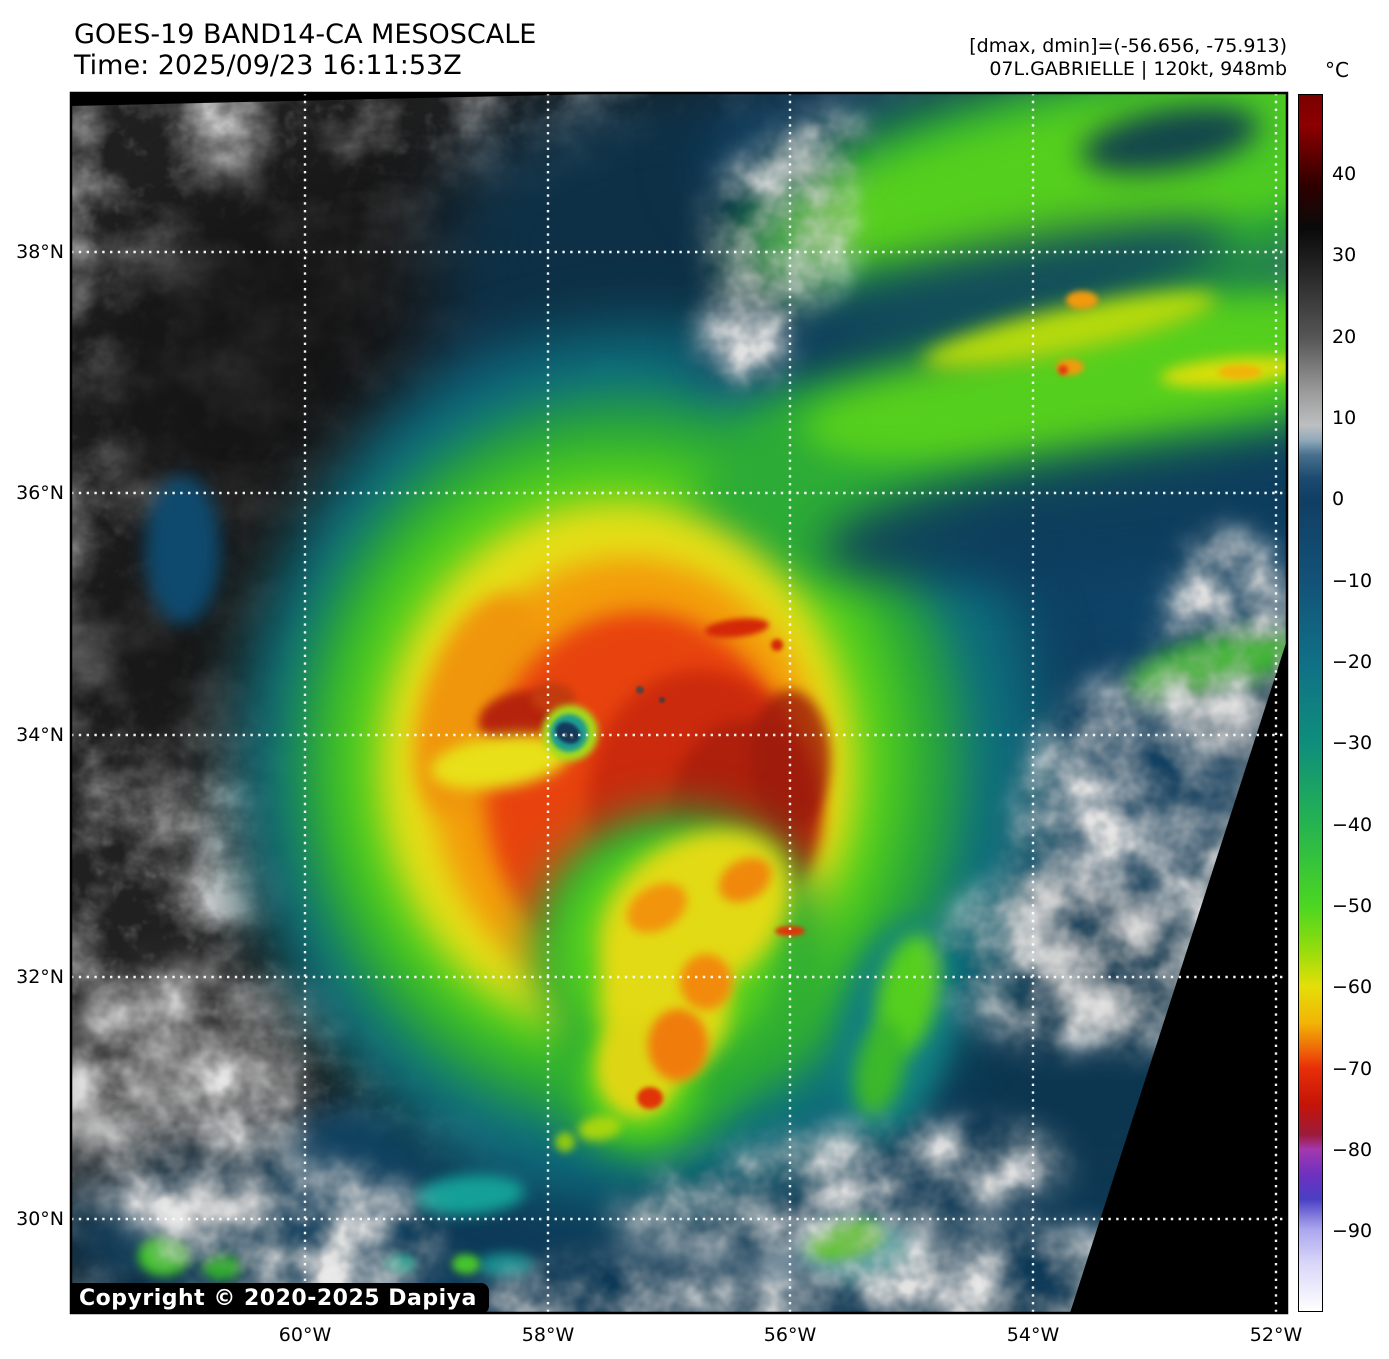  What do you see at coordinates (1352, 1150) in the screenshot?
I see `colorbar-tick: −80` at bounding box center [1352, 1150].